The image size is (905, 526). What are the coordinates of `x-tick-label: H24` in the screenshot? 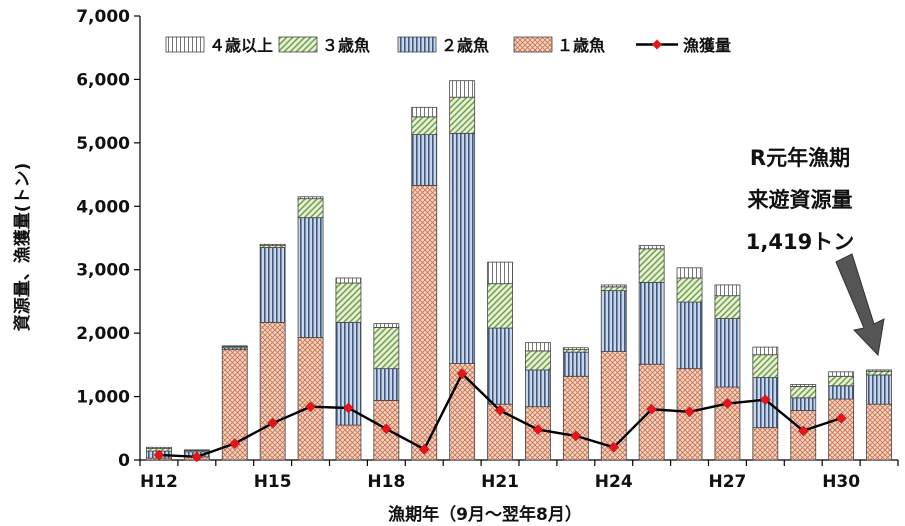 It's located at (614, 482).